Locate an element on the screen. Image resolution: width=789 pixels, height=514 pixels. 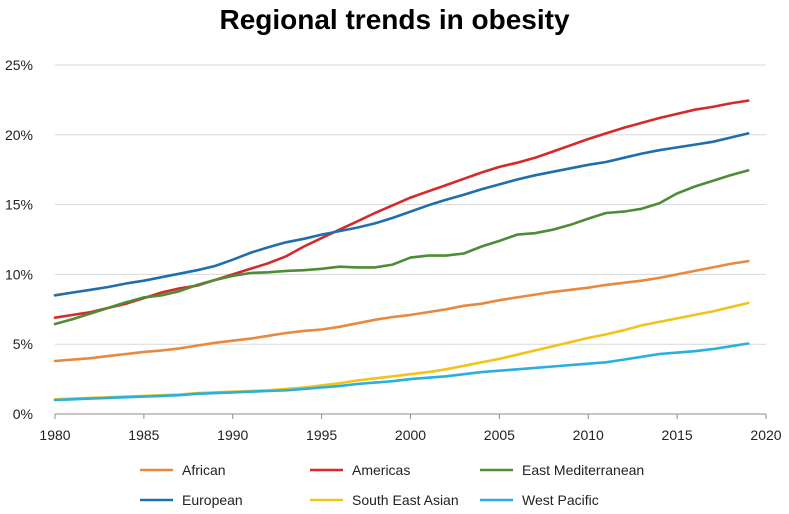
y-tick-label: 15% is located at coordinates (19, 205).